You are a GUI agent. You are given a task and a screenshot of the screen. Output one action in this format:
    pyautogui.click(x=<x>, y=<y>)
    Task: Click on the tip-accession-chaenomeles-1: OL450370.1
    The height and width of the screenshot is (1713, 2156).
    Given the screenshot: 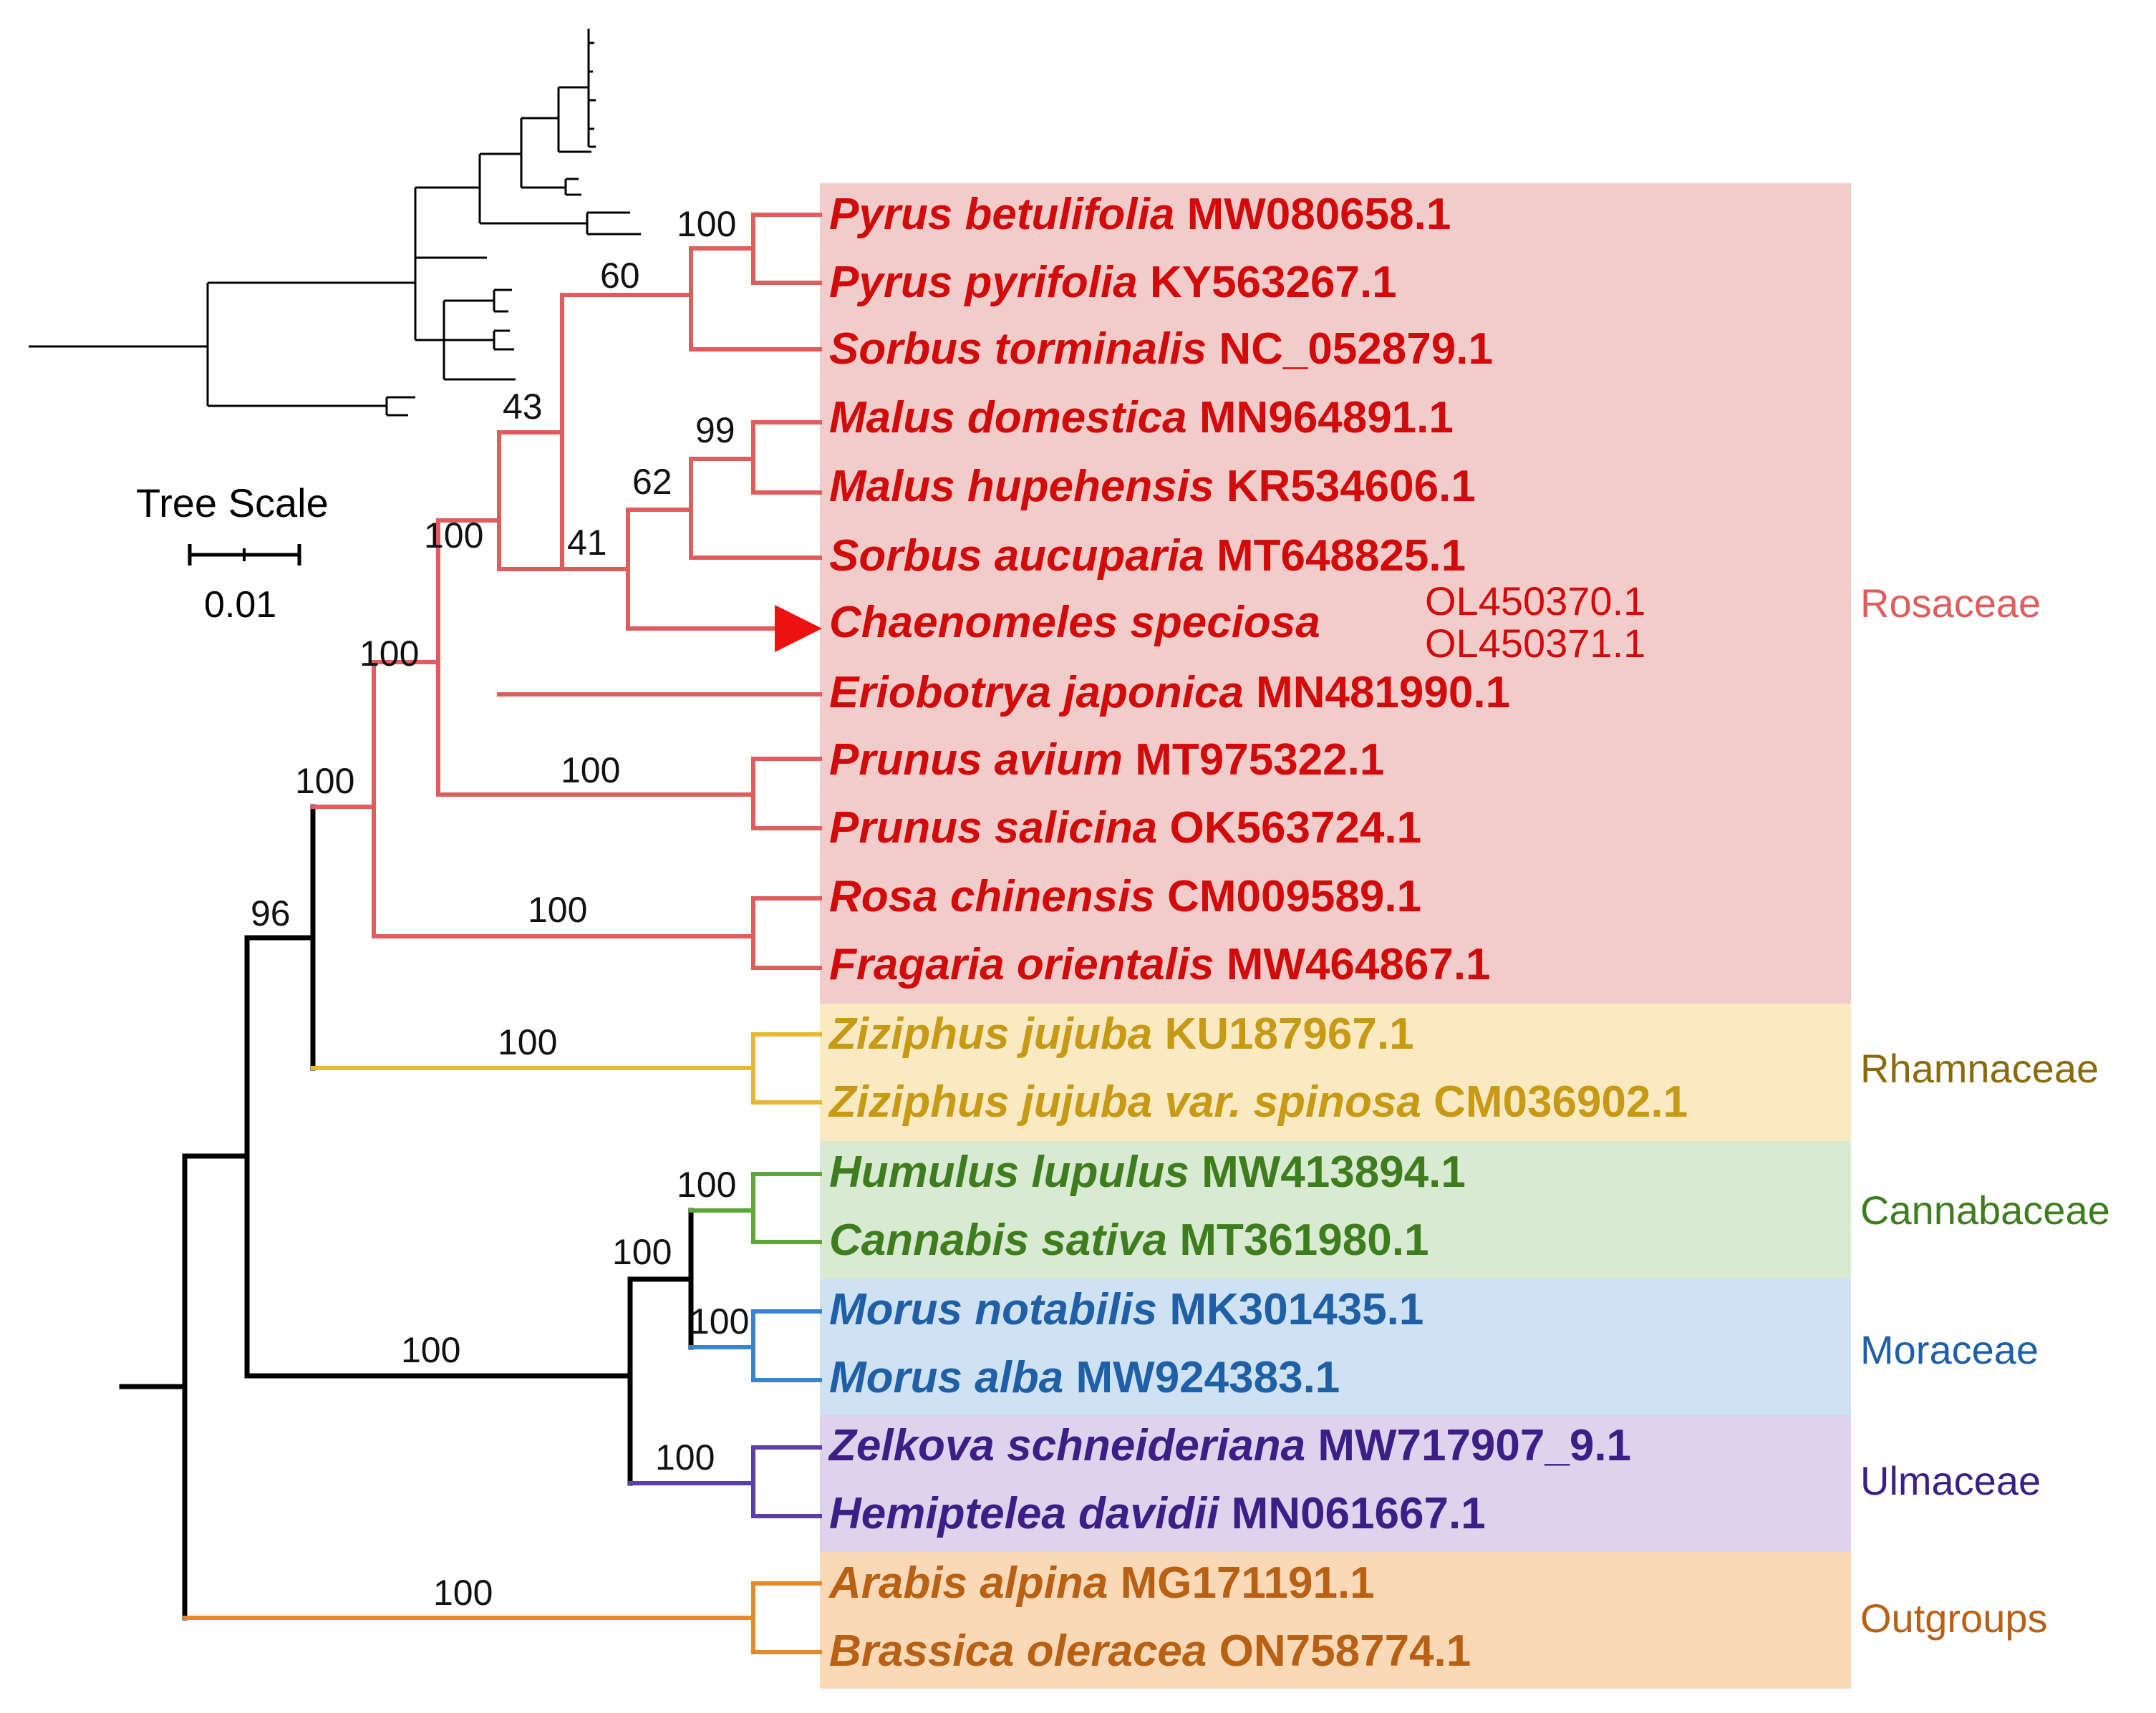 What is the action you would take?
    pyautogui.click(x=1535, y=600)
    